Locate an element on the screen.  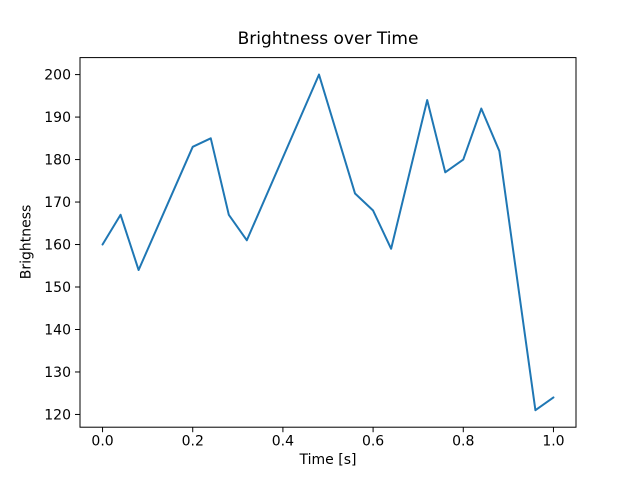
y-tick-label: 170 is located at coordinates (57, 203).